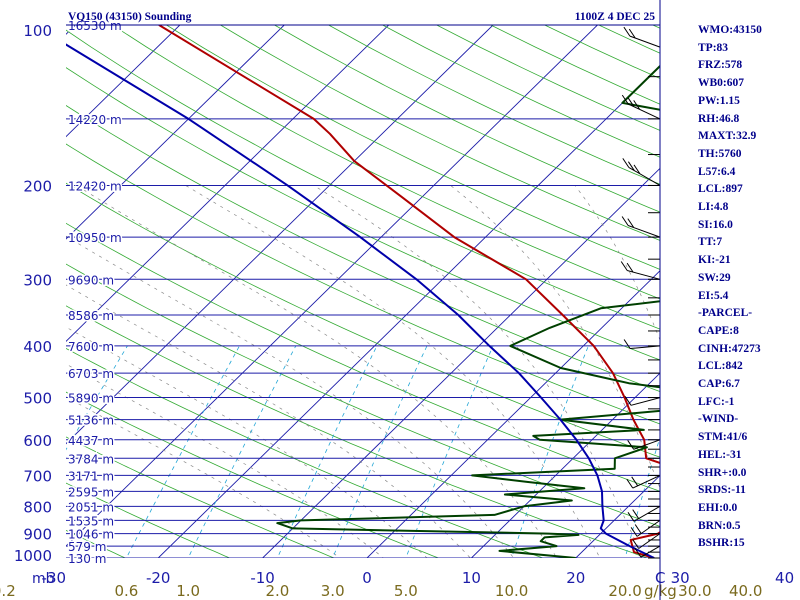  Describe the element at coordinates (37, 186) in the screenshot. I see `pressure-label: 200` at that location.